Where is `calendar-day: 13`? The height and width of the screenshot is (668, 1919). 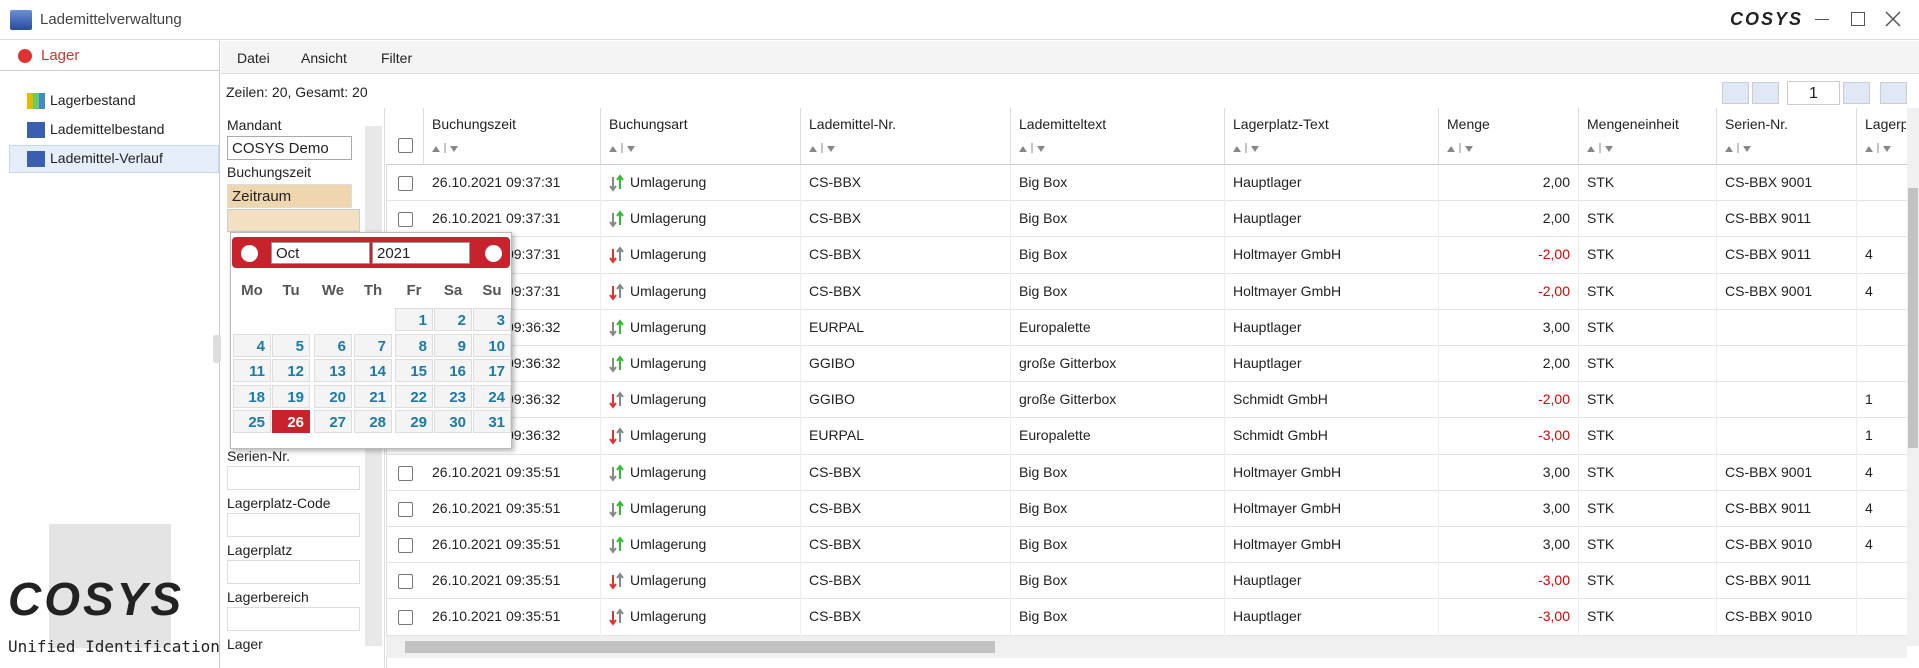
calendar-day: 13 is located at coordinates (333, 370).